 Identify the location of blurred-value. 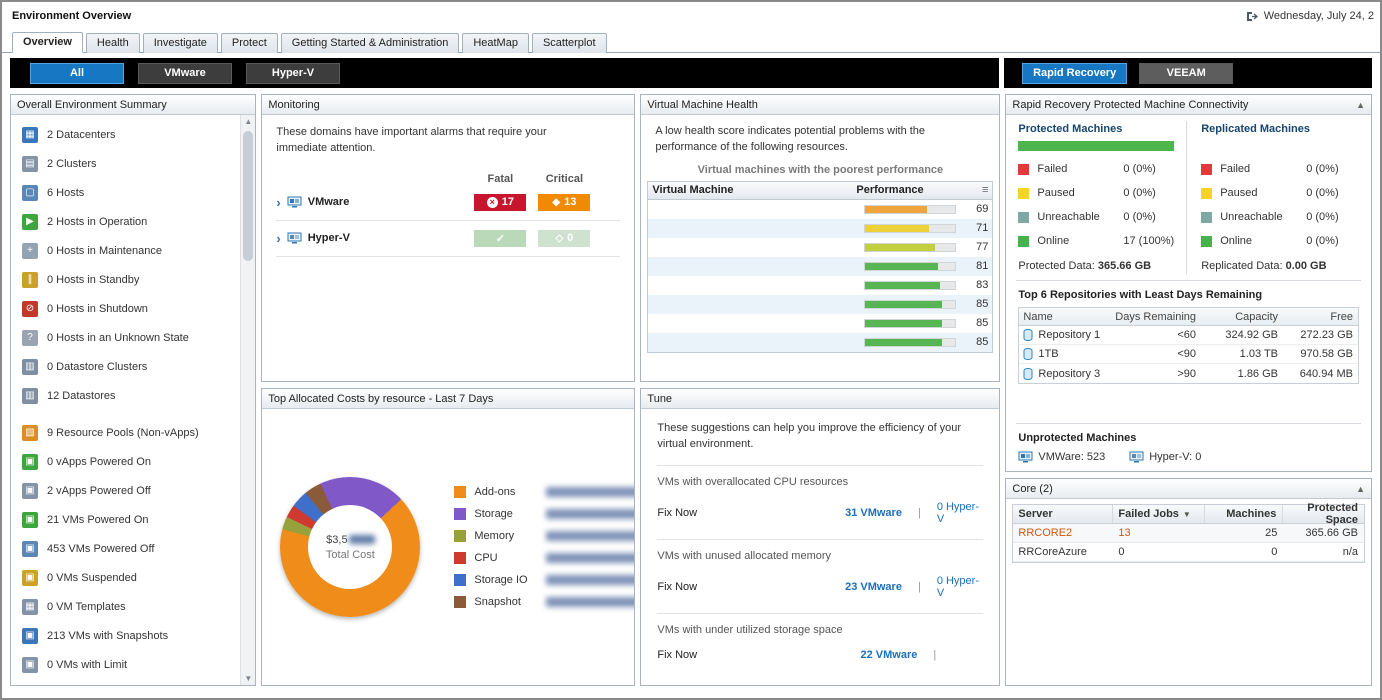
(590, 514).